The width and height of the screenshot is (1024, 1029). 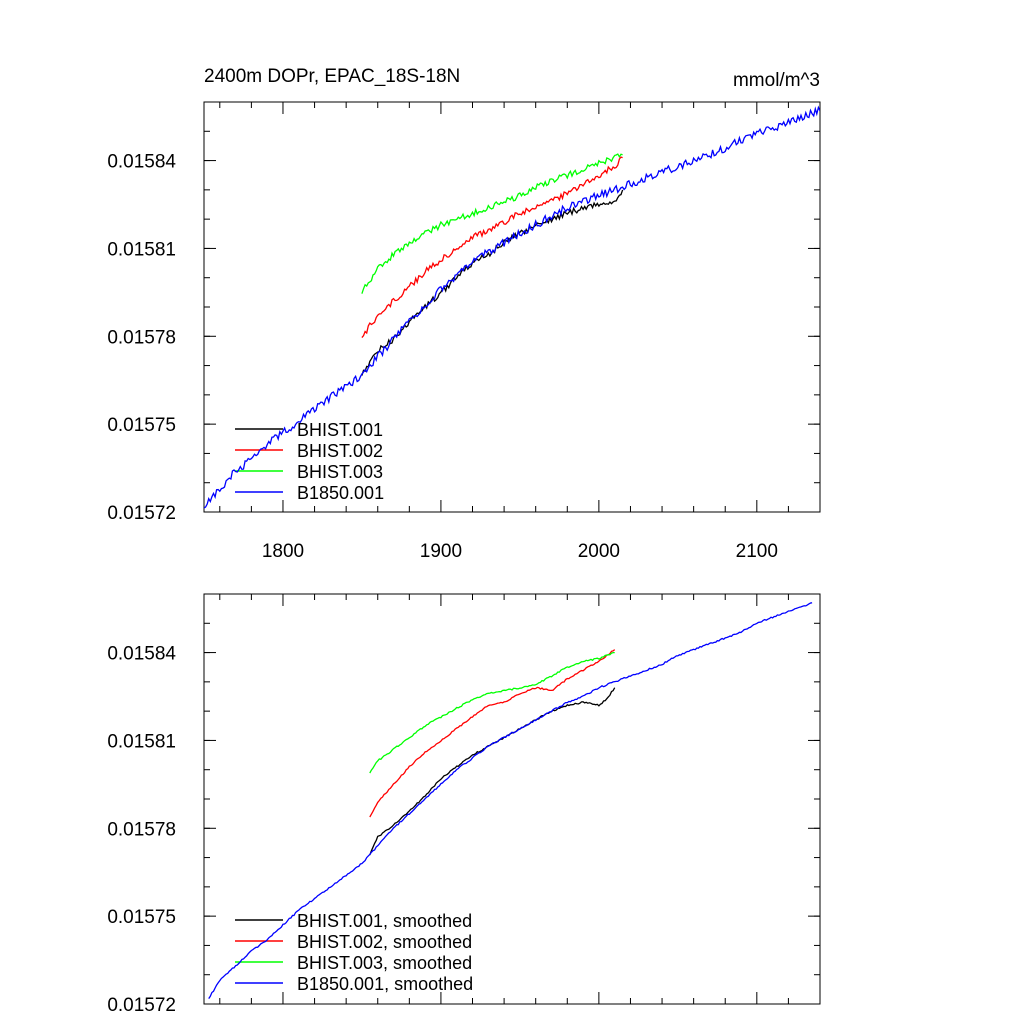 I want to click on legend-label: B1850.001, so click(x=340, y=493).